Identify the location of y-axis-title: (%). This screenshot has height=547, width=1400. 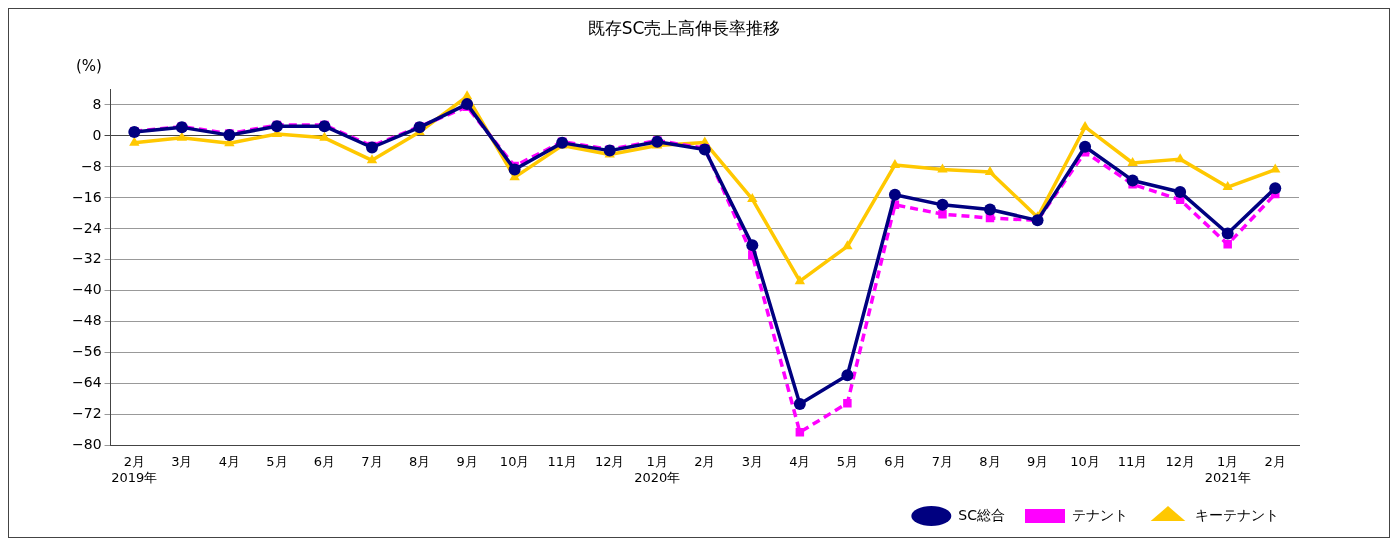
(89, 66).